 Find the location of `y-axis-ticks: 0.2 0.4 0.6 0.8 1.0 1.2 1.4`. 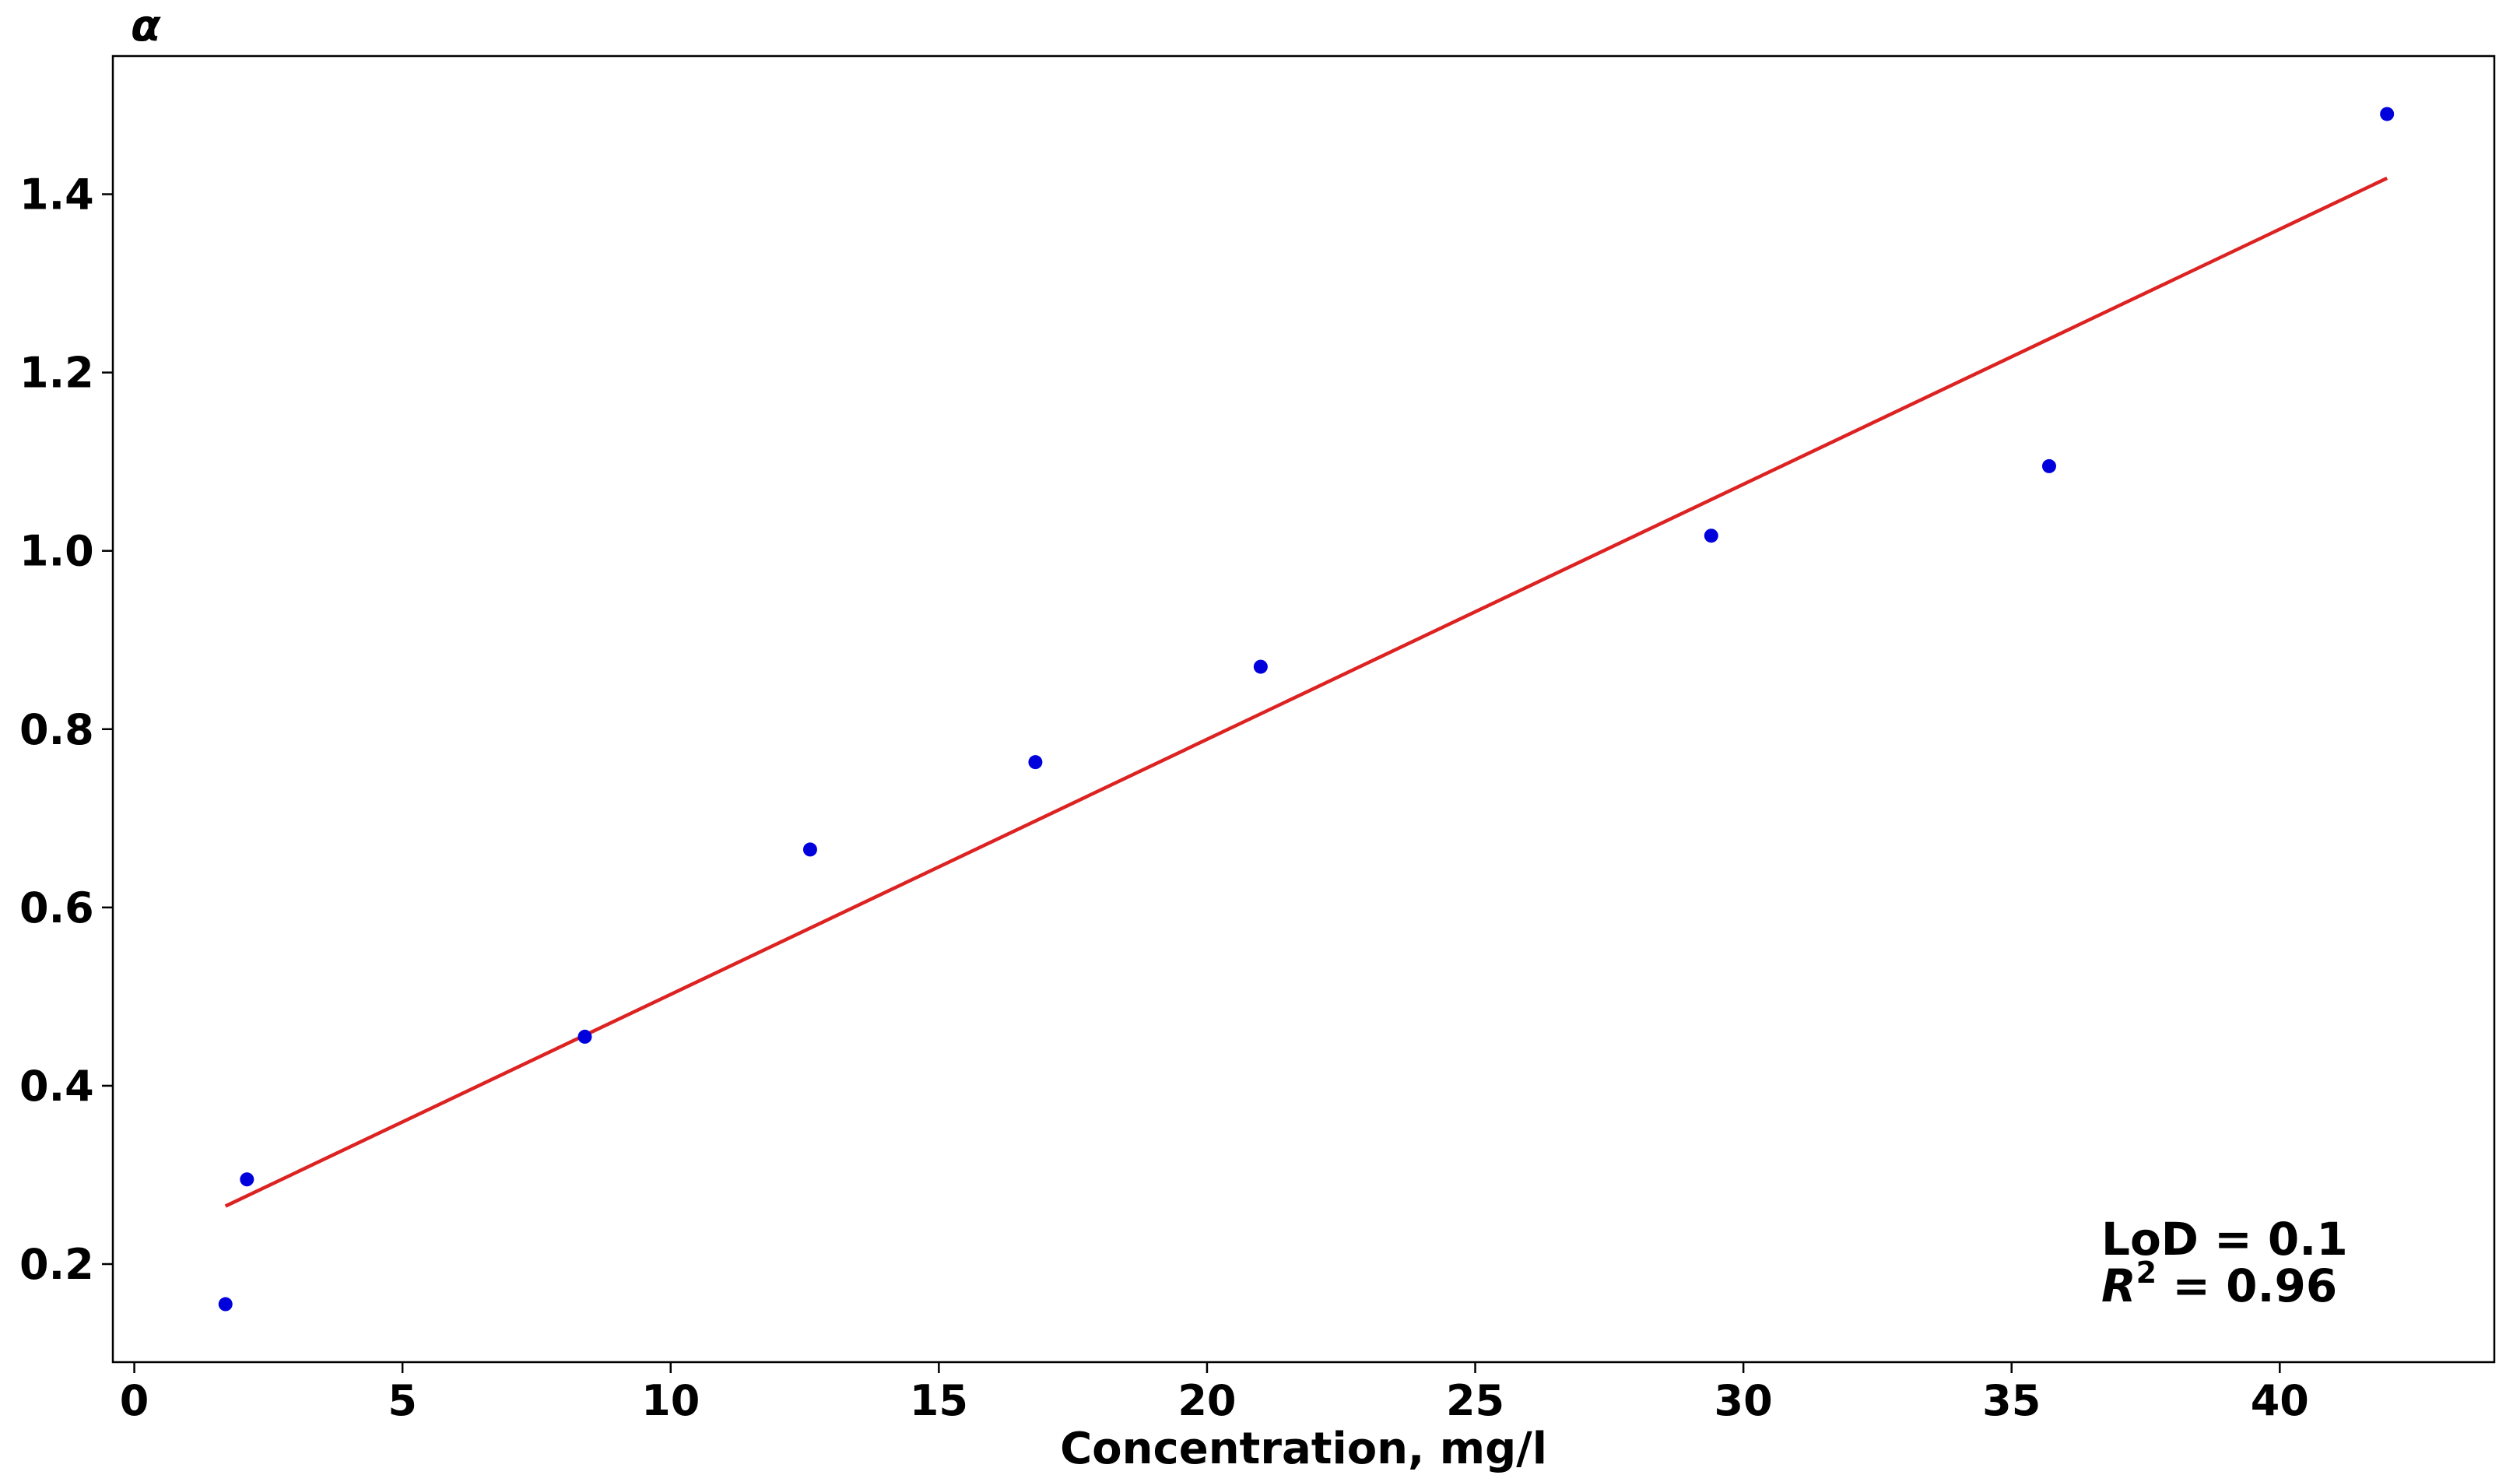

y-axis-ticks: 0.2 0.4 0.6 0.8 1.0 1.2 1.4 is located at coordinates (66, 729).